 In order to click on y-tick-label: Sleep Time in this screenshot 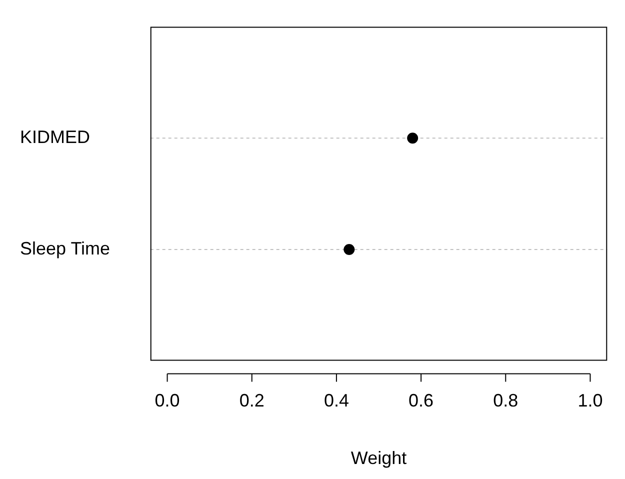, I will do `click(65, 248)`.